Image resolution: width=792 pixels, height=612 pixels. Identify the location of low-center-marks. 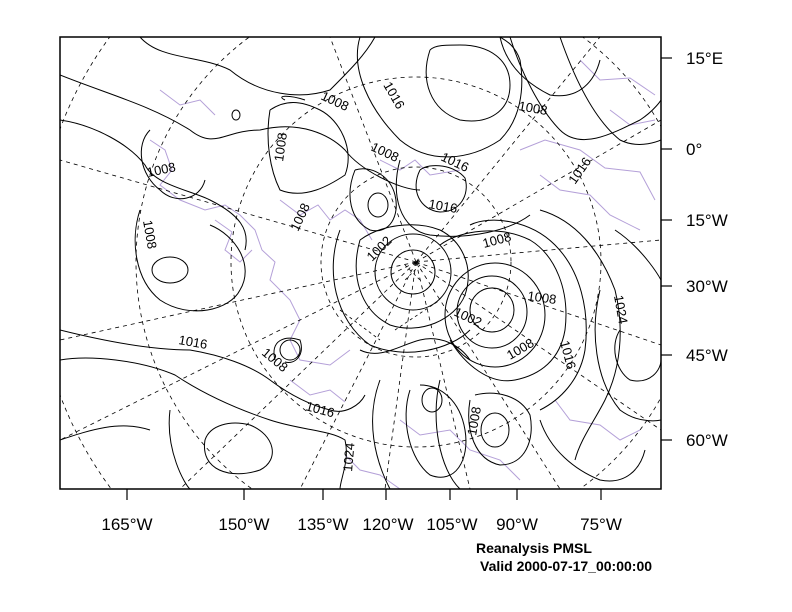
(390, 302).